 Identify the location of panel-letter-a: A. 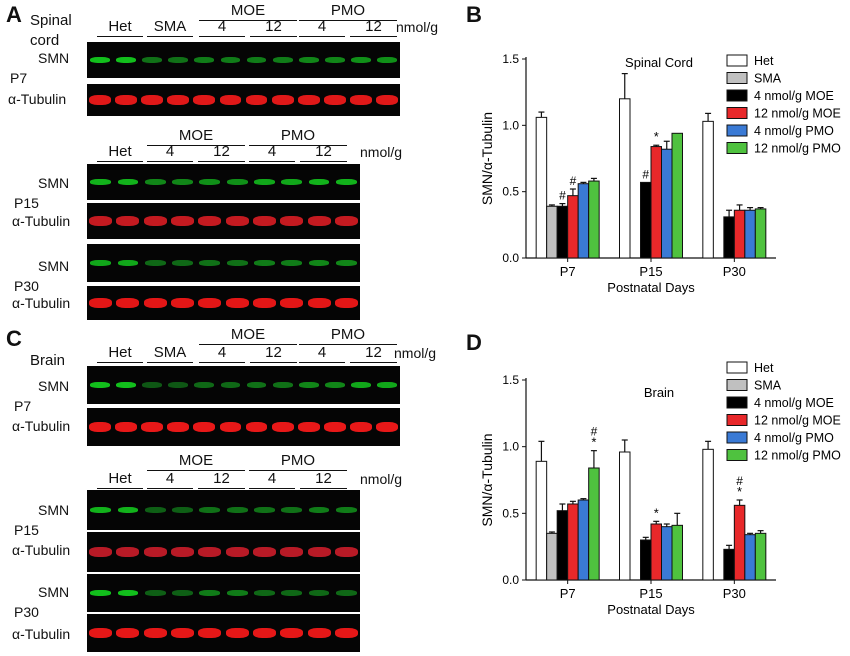
(14, 14).